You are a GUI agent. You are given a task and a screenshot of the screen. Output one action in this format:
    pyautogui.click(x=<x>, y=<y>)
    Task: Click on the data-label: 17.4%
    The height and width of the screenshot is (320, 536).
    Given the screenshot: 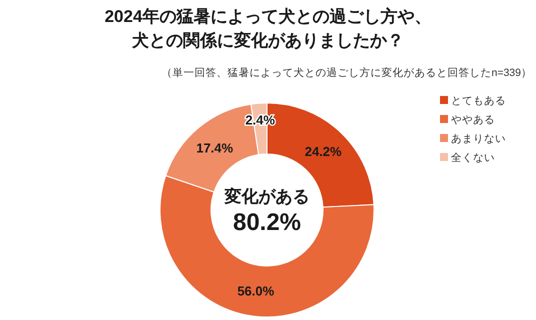 What is the action you would take?
    pyautogui.click(x=215, y=148)
    